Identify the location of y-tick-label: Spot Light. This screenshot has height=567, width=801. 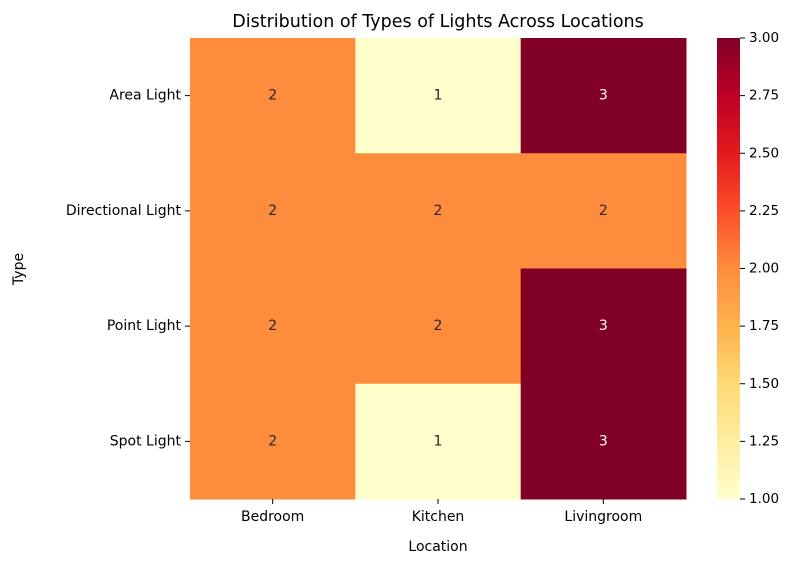
(146, 441).